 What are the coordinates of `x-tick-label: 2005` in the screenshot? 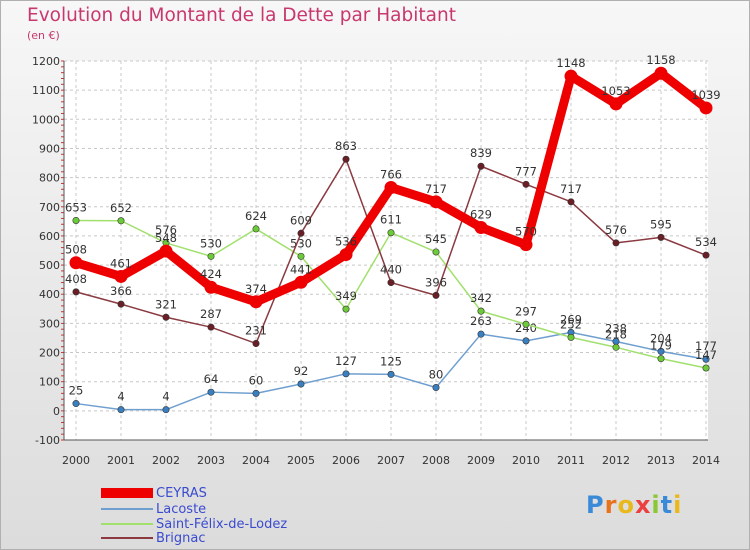 It's located at (301, 460).